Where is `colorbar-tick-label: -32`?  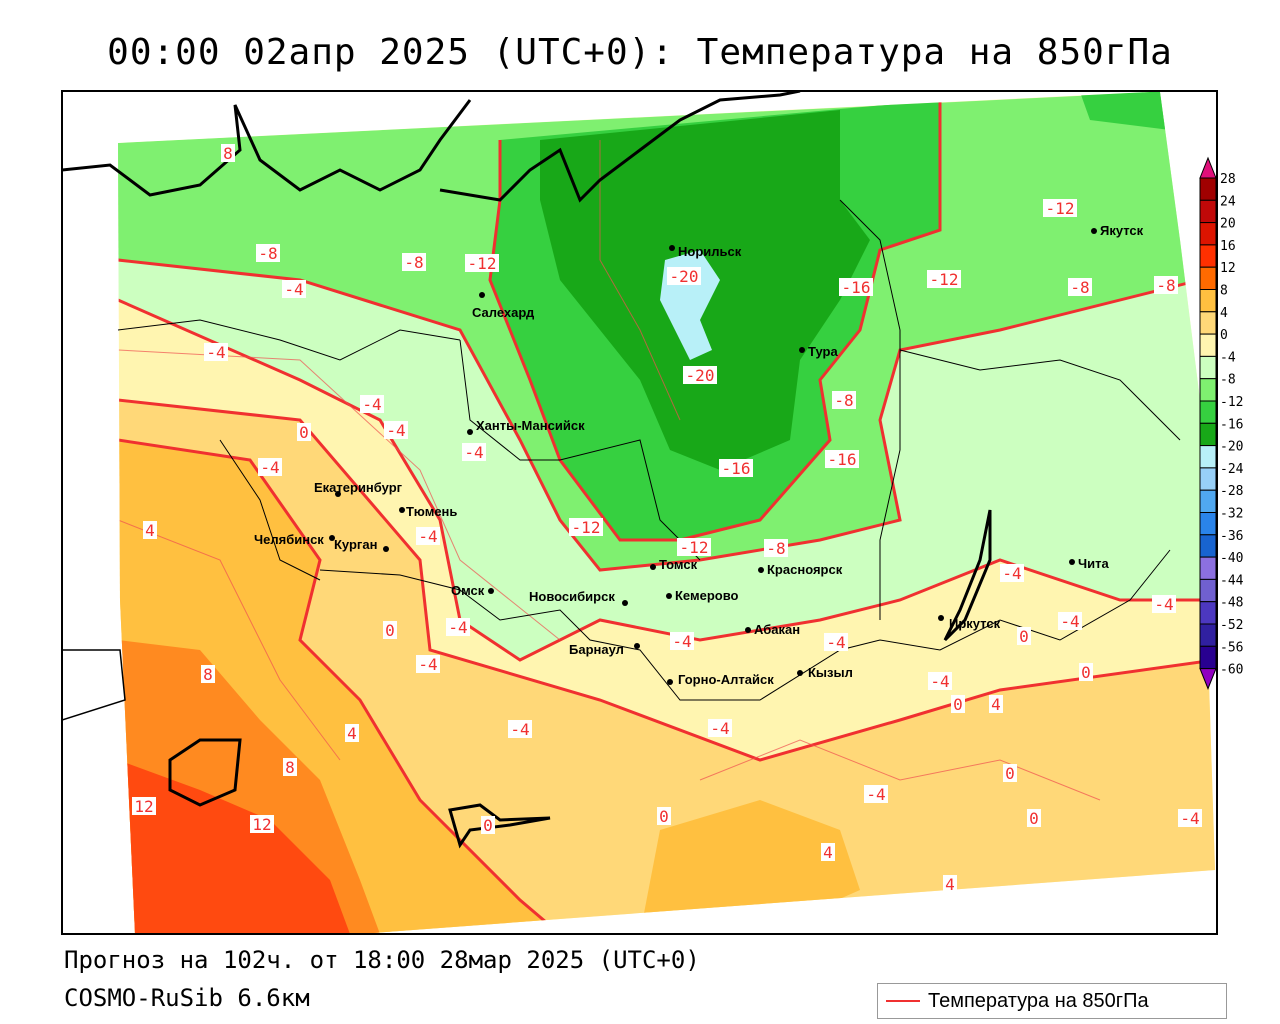
colorbar-tick-label: -32 is located at coordinates (1231, 514).